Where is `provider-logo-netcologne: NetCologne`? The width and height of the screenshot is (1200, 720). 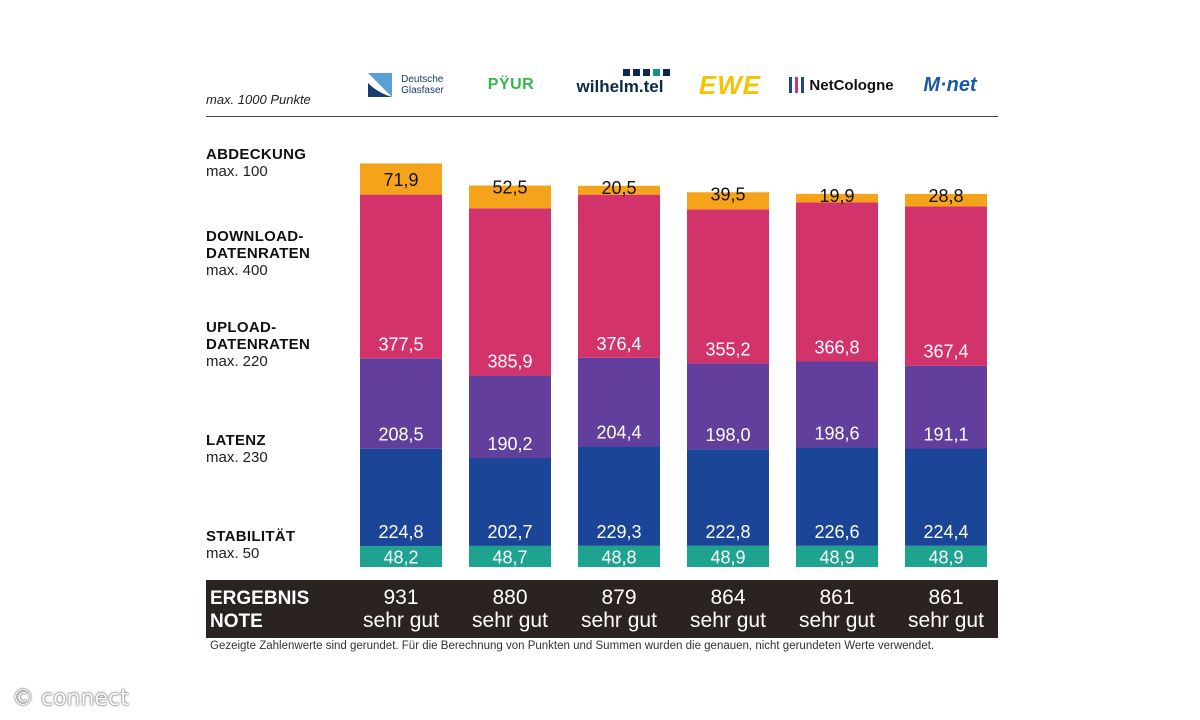
provider-logo-netcologne: NetCologne is located at coordinates (841, 85).